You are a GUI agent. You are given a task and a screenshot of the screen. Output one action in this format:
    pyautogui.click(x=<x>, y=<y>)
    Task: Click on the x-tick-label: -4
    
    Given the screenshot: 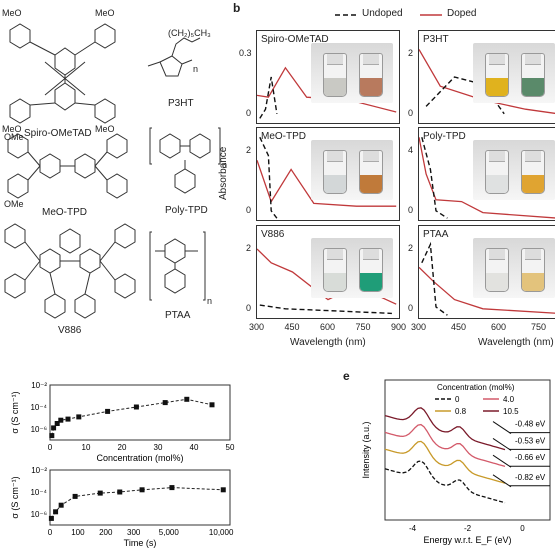 What is the action you would take?
    pyautogui.click(x=413, y=528)
    